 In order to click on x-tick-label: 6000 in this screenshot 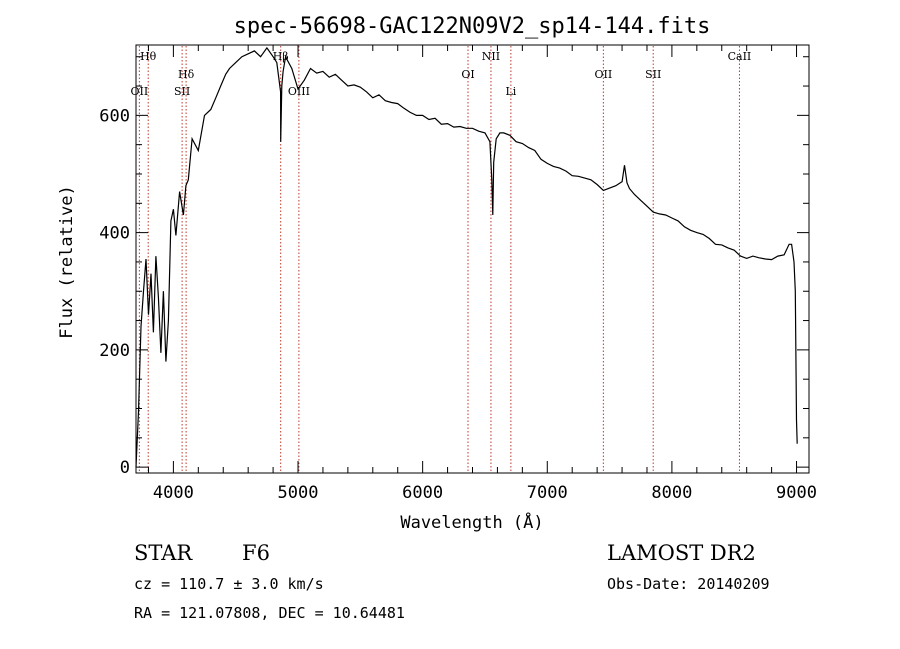, I will do `click(422, 493)`.